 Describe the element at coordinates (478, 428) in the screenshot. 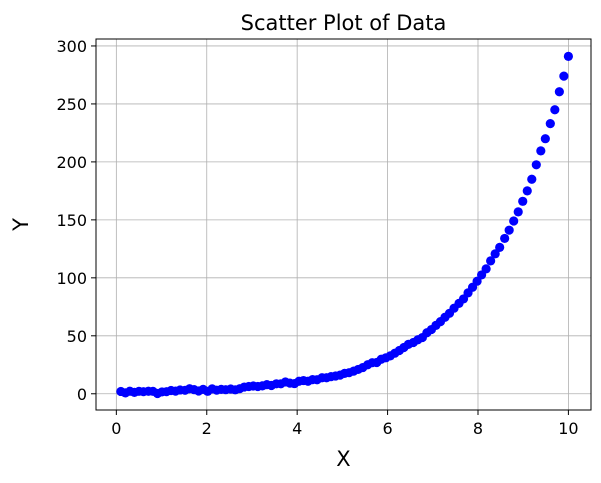

I see `x-tick-label: 8` at that location.